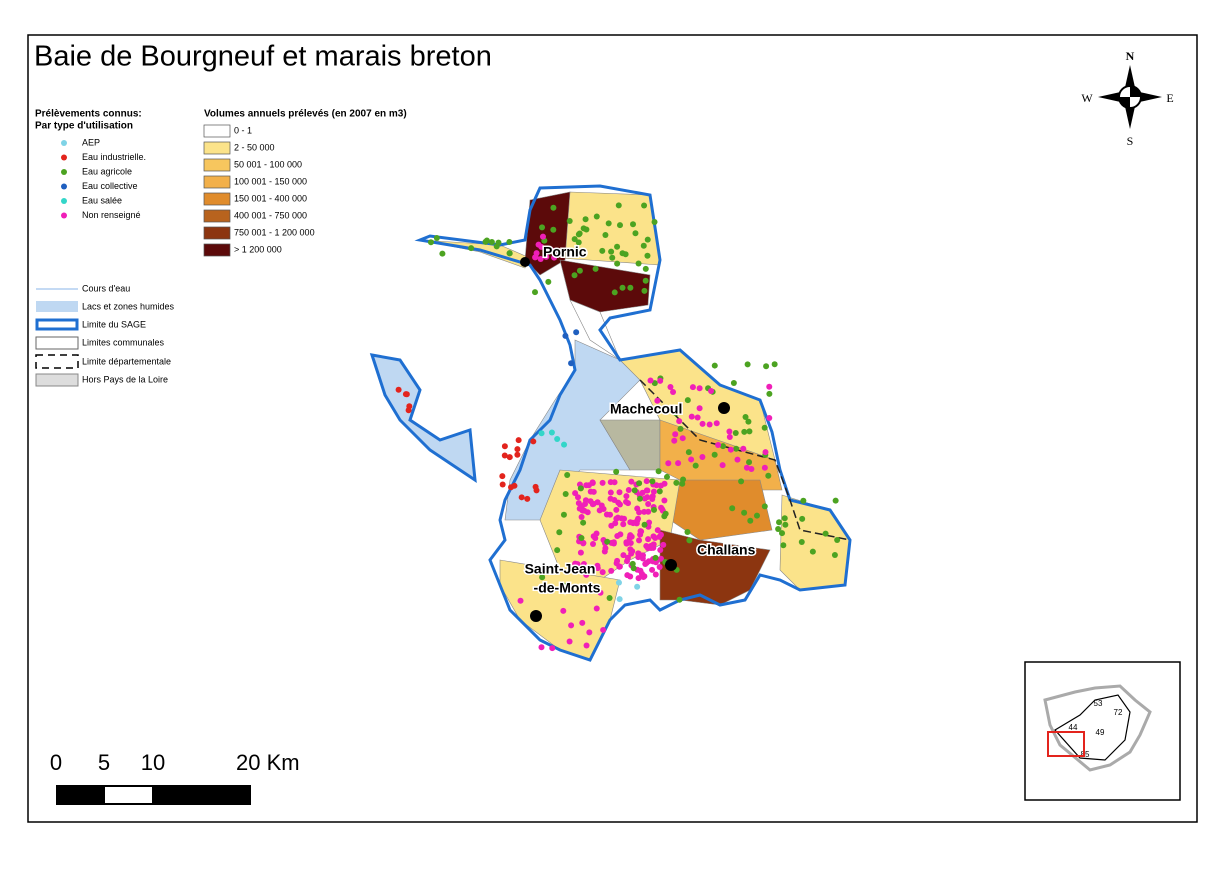 This screenshot has height=870, width=1225. I want to click on compass-label: S, so click(1130, 141).